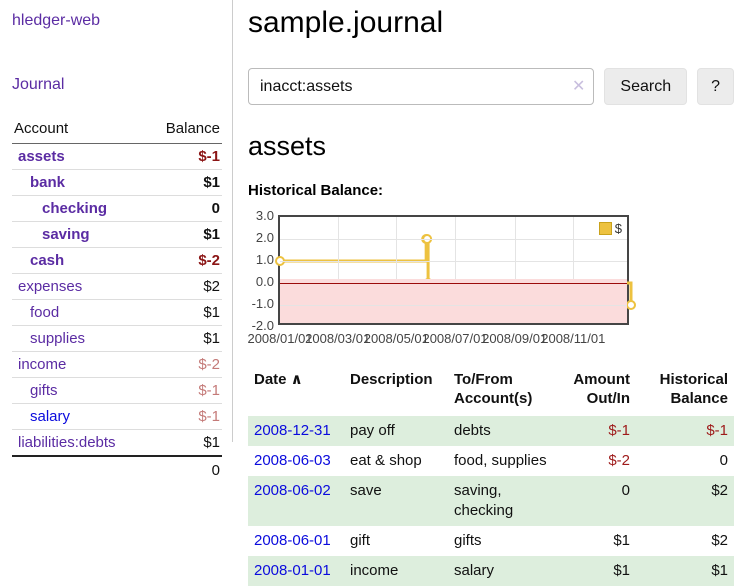 The image size is (742, 586). I want to click on accounts-total-row: 0, so click(117, 469).